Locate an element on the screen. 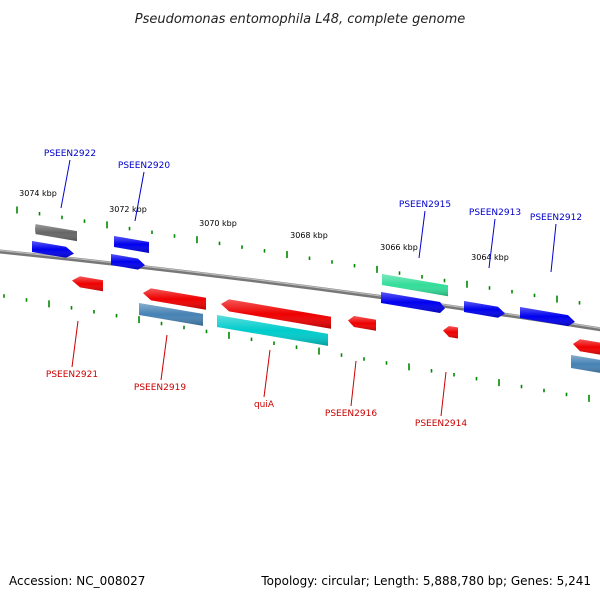 The width and height of the screenshot is (600, 600). leader-line-pseen2919 is located at coordinates (164, 357).